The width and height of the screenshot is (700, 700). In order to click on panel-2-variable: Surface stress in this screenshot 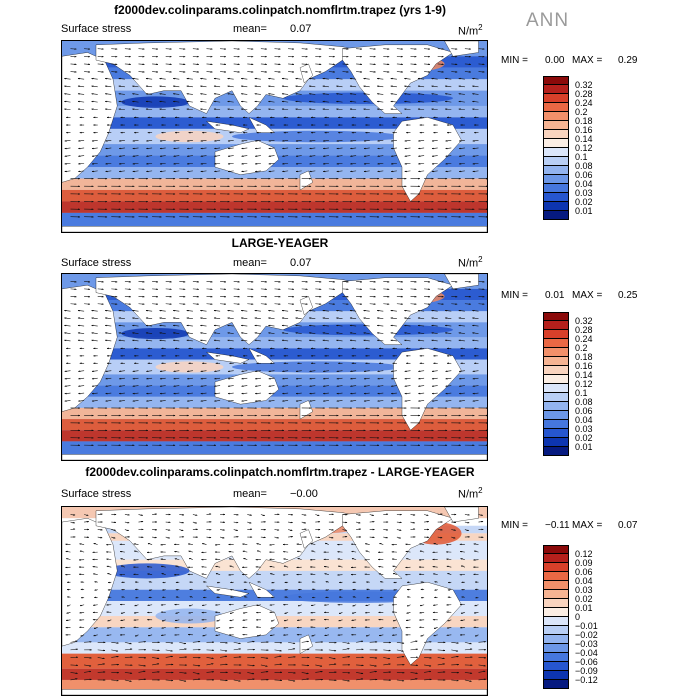, I will do `click(96, 263)`.